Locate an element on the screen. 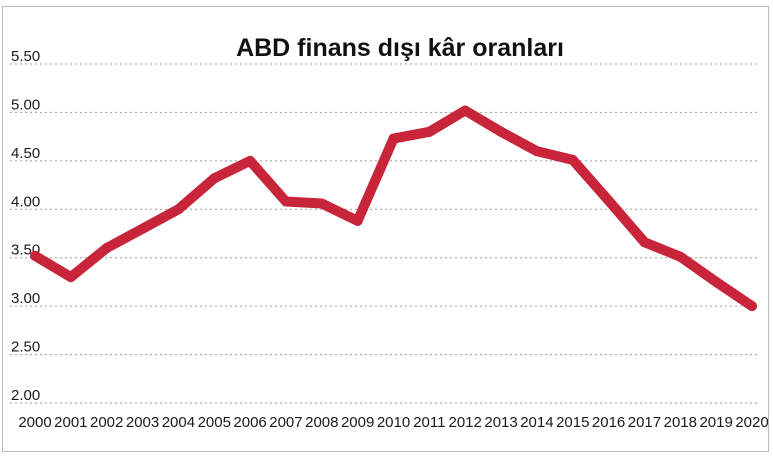  x-tick-label: 2019 is located at coordinates (715, 422).